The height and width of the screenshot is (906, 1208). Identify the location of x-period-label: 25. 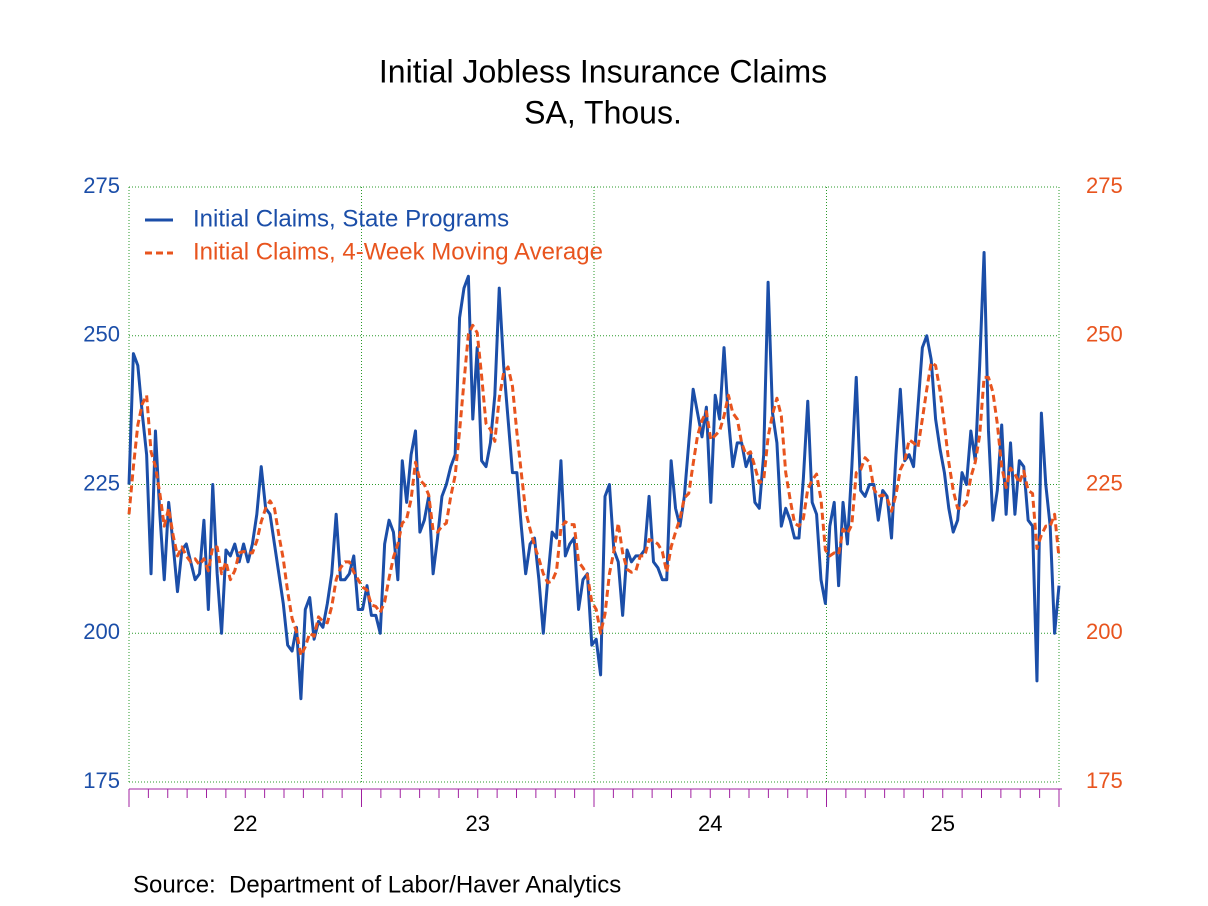
(943, 823).